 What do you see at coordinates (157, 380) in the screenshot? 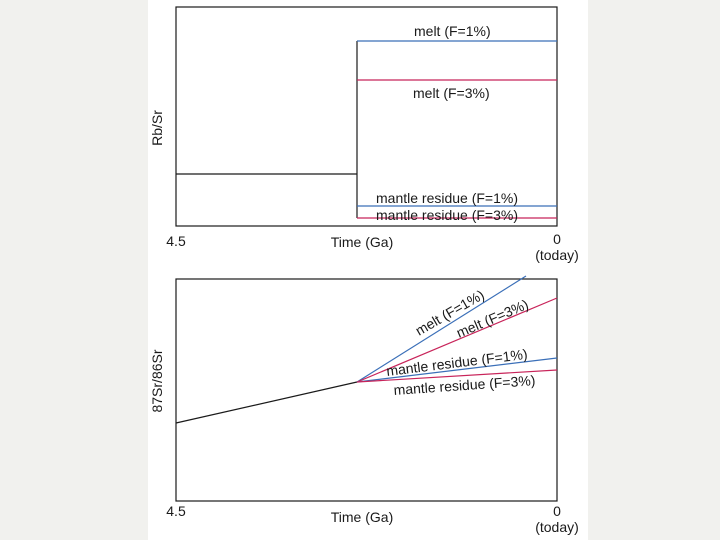
I see `bottom-y-axis-label: 87Sr/86Sr` at bounding box center [157, 380].